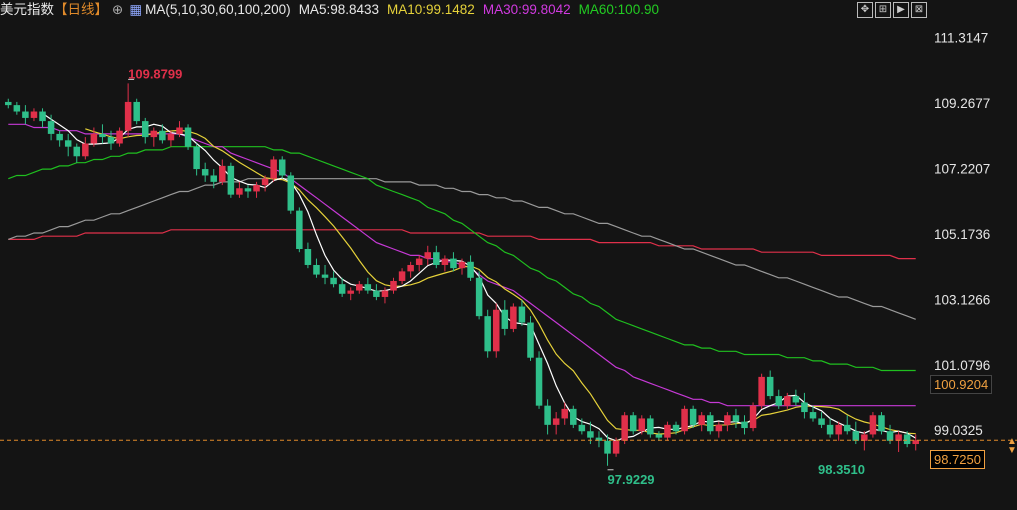 This screenshot has width=1017, height=510. Describe the element at coordinates (892, 10) in the screenshot. I see `chart-toolbar: ✥ ⊞ ▶ ⊠` at that location.